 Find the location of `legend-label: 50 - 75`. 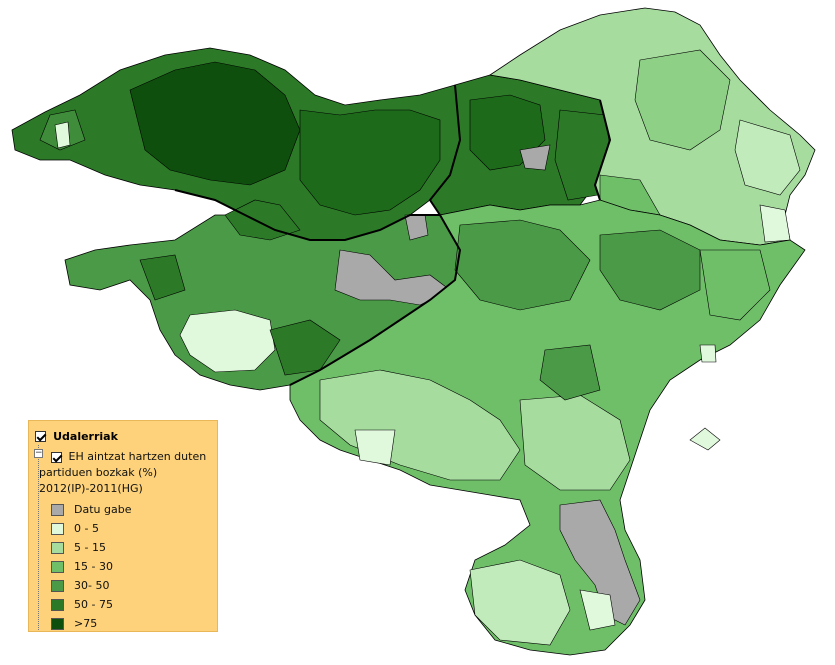

legend-label: 50 - 75 is located at coordinates (93, 604).